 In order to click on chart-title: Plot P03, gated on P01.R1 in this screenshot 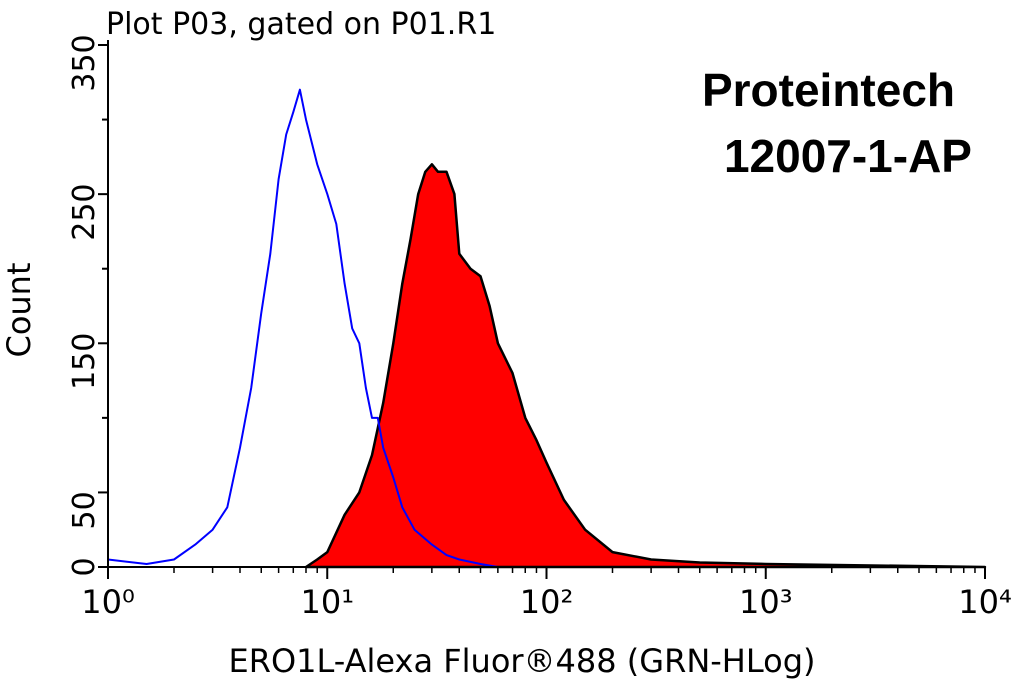, I will do `click(301, 24)`.